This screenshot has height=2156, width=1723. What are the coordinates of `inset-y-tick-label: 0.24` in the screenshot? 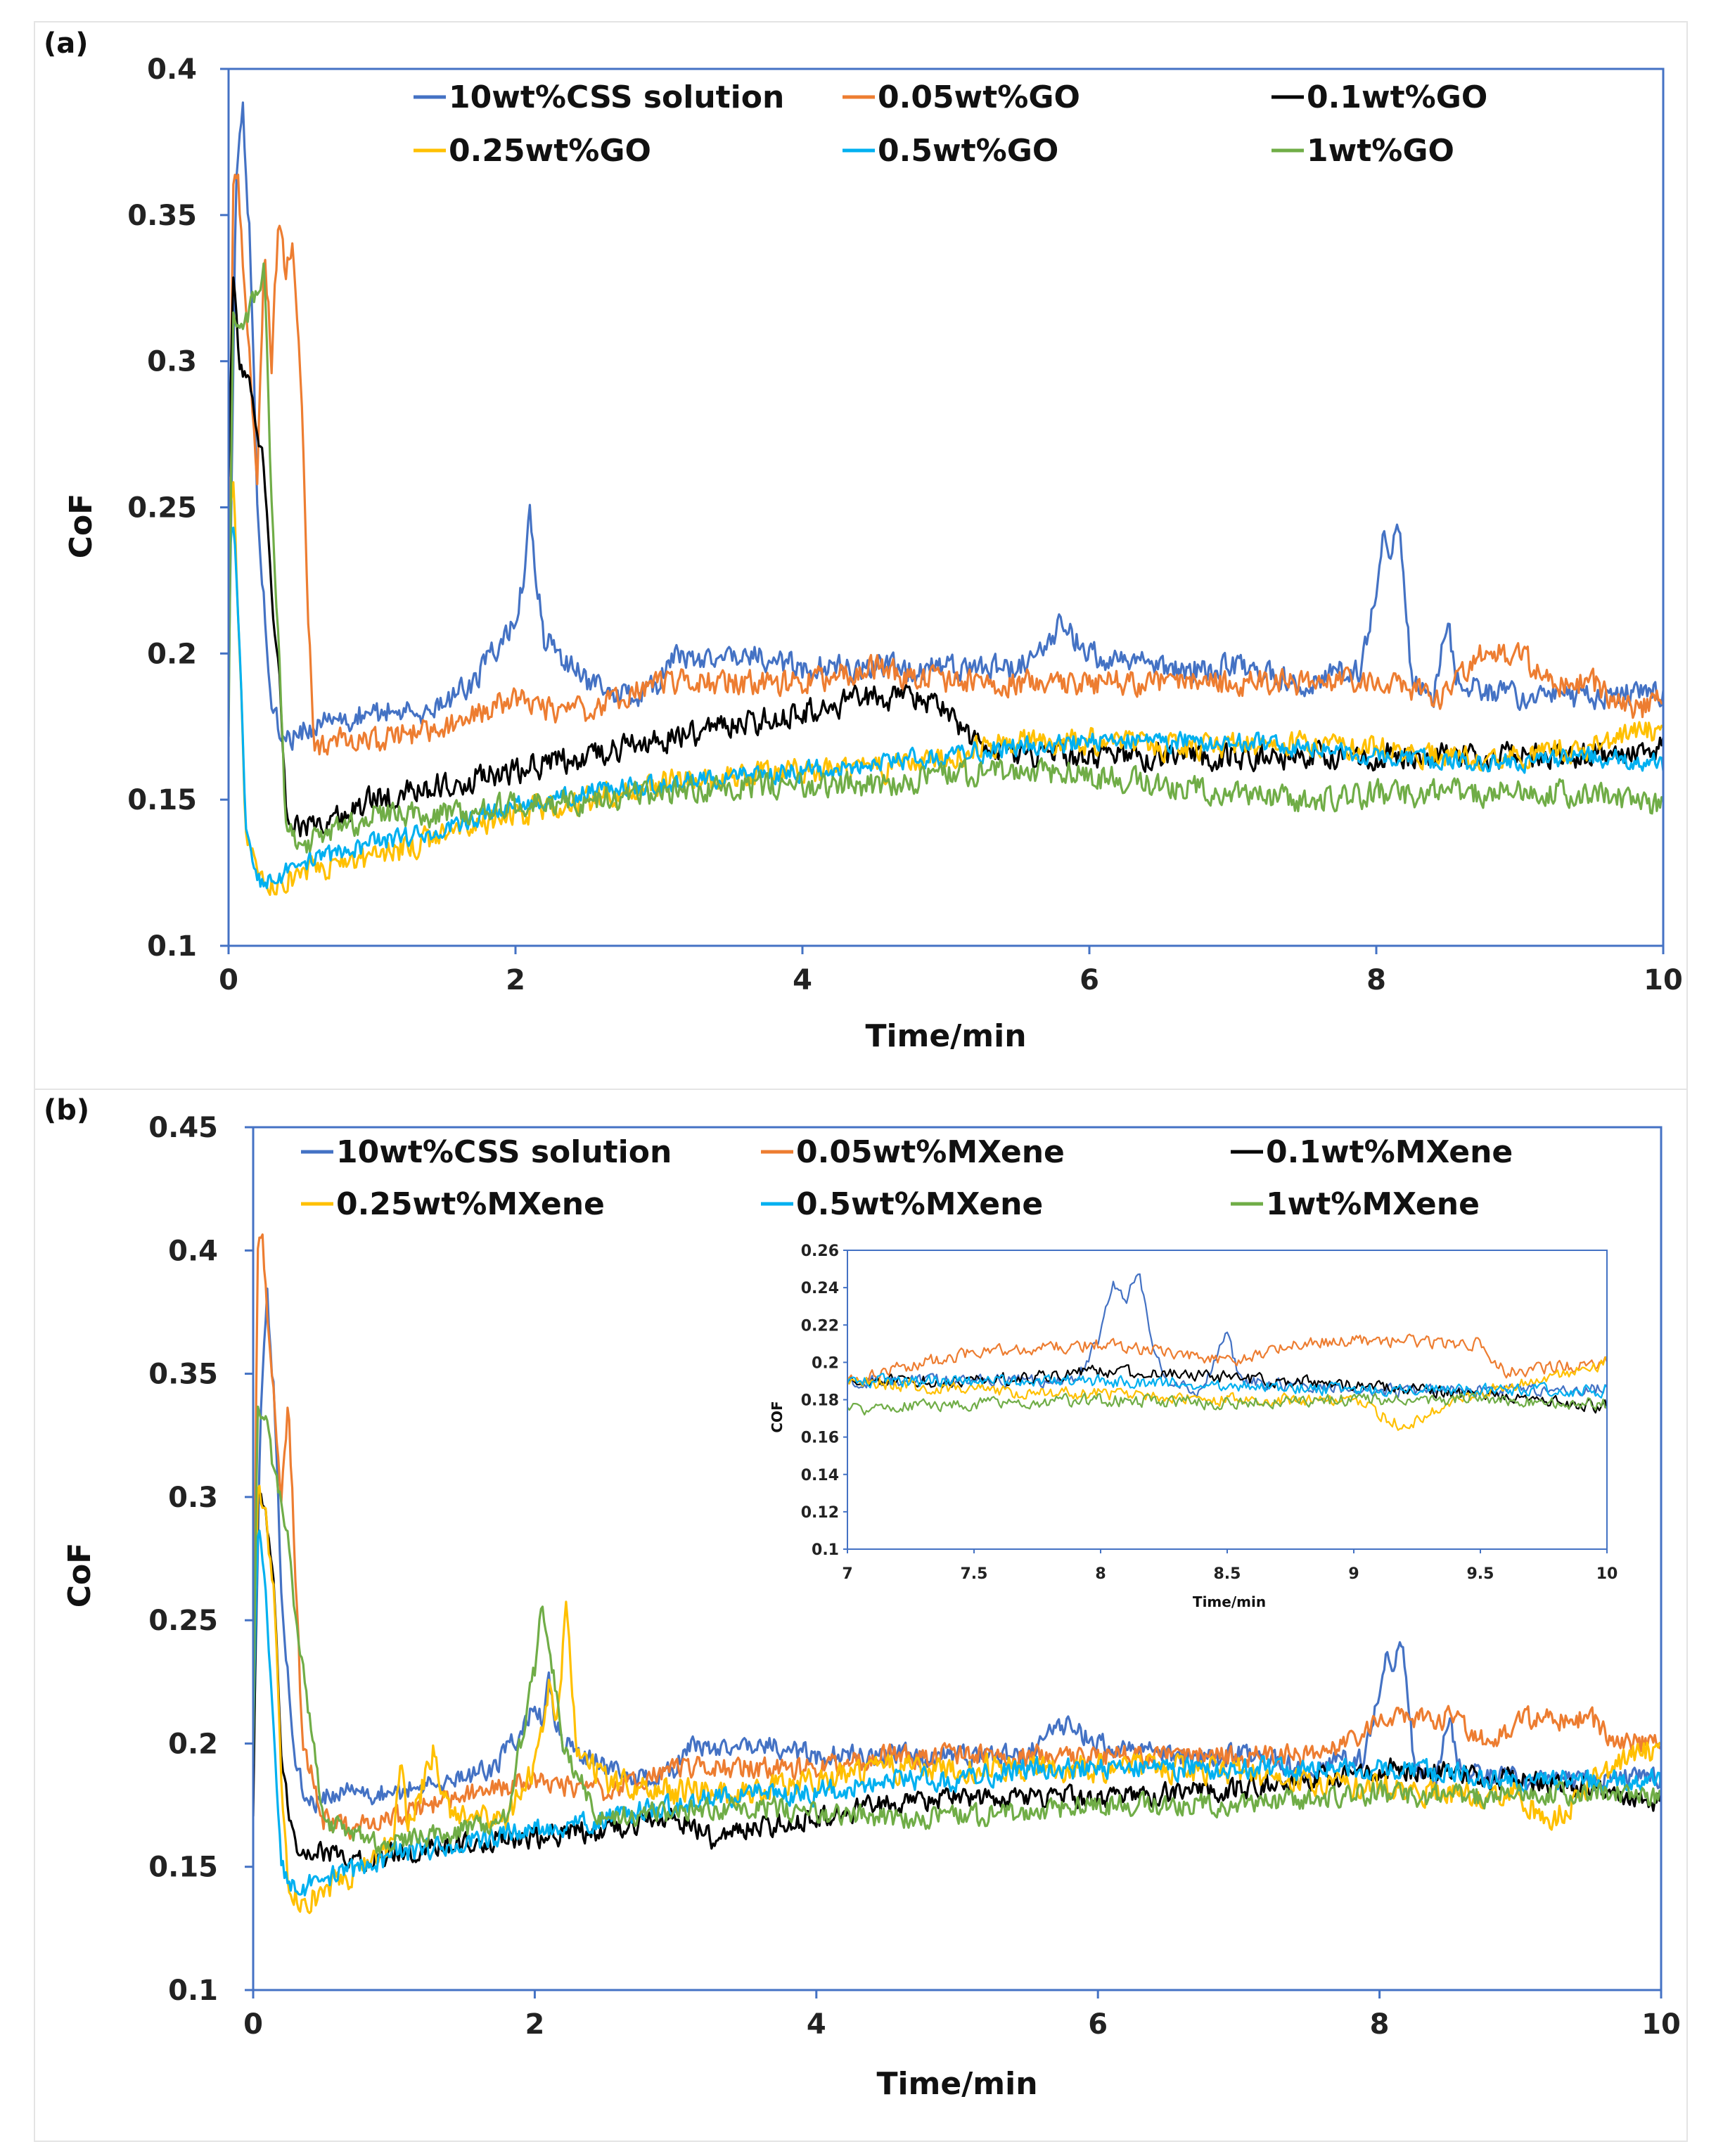 It's located at (820, 1288).